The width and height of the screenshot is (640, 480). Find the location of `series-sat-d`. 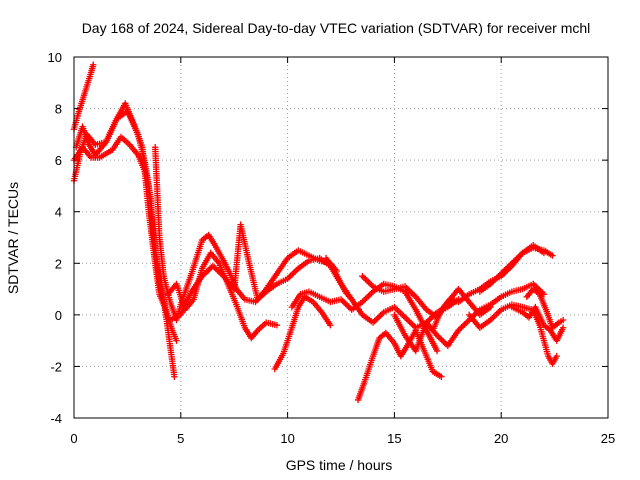

series-sat-d is located at coordinates (121, 206).